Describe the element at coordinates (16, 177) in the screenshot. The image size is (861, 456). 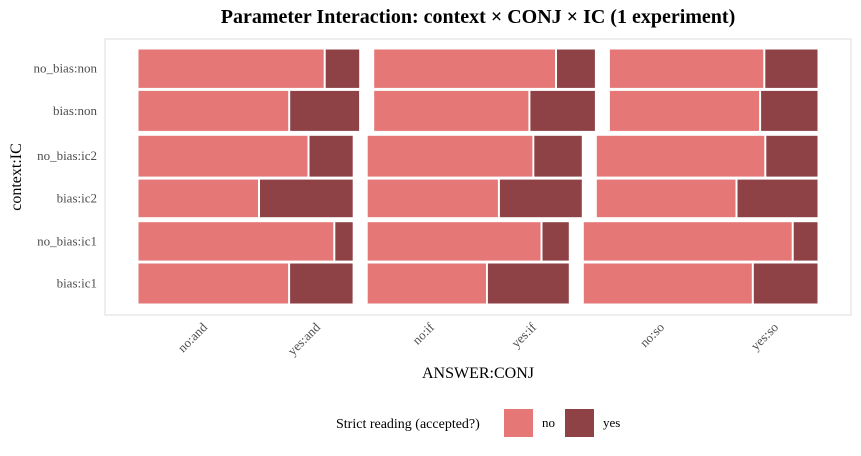
I see `y-axis-title: context:IC` at that location.